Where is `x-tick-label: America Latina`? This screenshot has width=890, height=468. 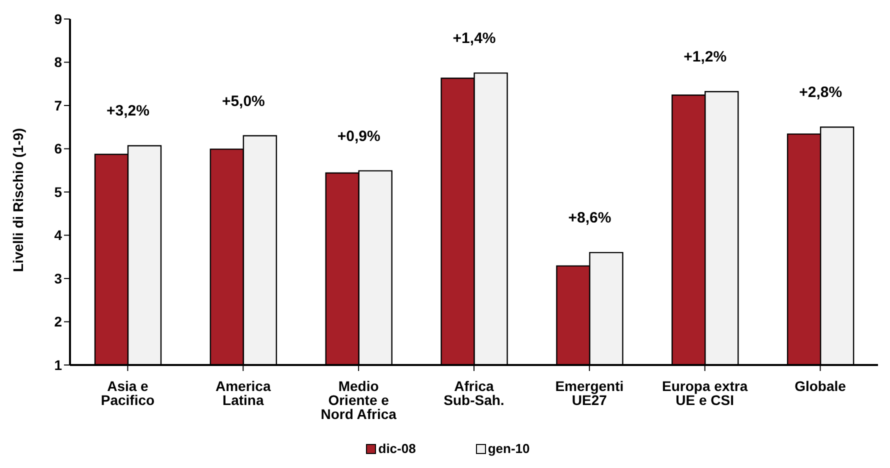
x-tick-label: America Latina is located at coordinates (243, 393).